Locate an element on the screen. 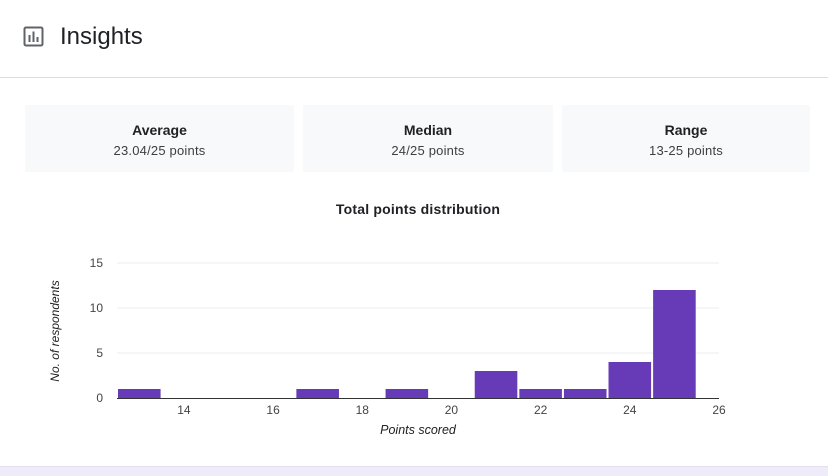 The image size is (828, 476). stat-label: Range is located at coordinates (686, 130).